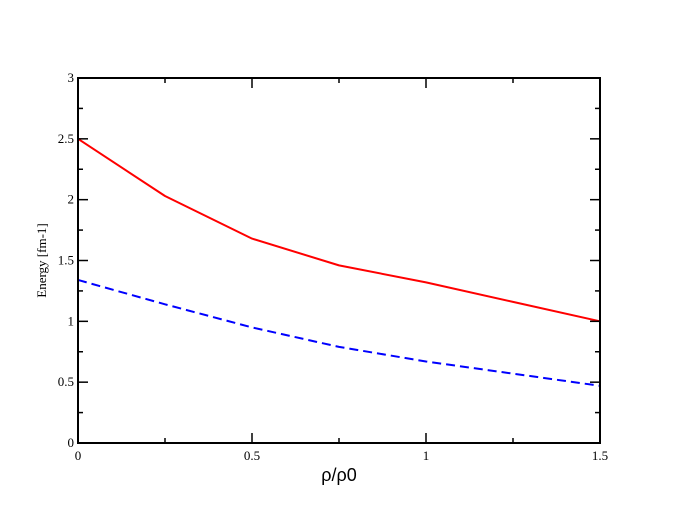  Describe the element at coordinates (600, 455) in the screenshot. I see `x-tick-label: 1.5` at that location.